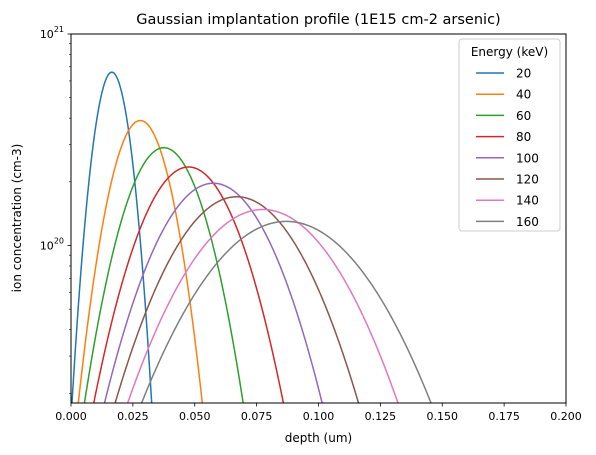  Describe the element at coordinates (257, 416) in the screenshot. I see `x-tick-label: 0.075` at that location.